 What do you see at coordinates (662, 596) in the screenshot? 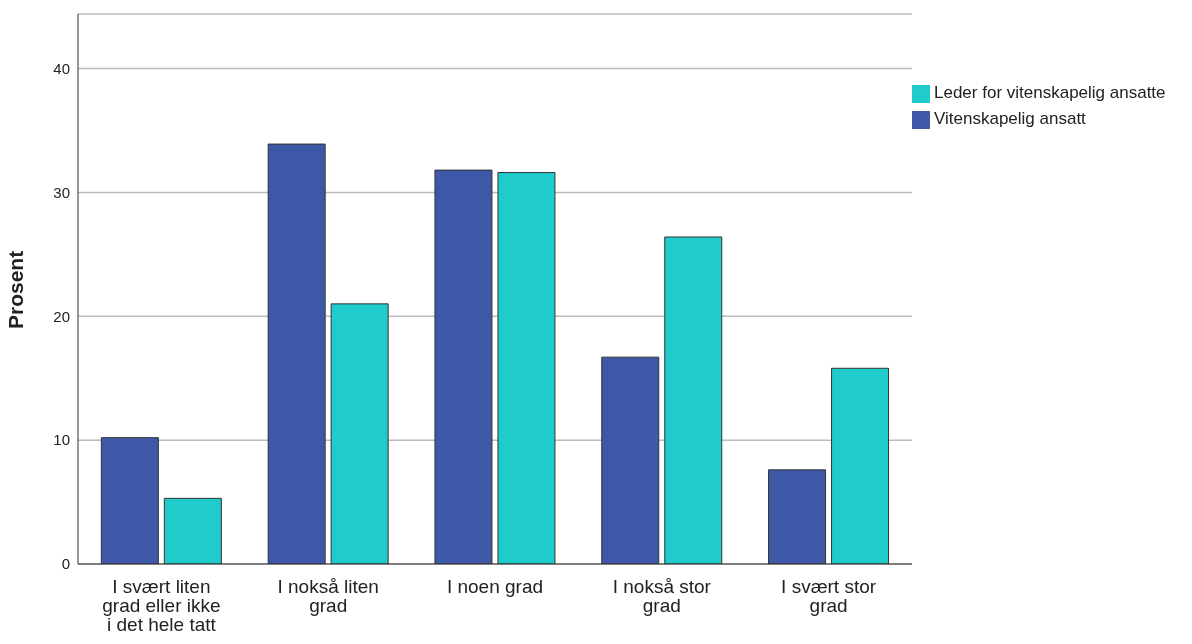
I see `x-tick-label: I nokså stor grad` at bounding box center [662, 596].